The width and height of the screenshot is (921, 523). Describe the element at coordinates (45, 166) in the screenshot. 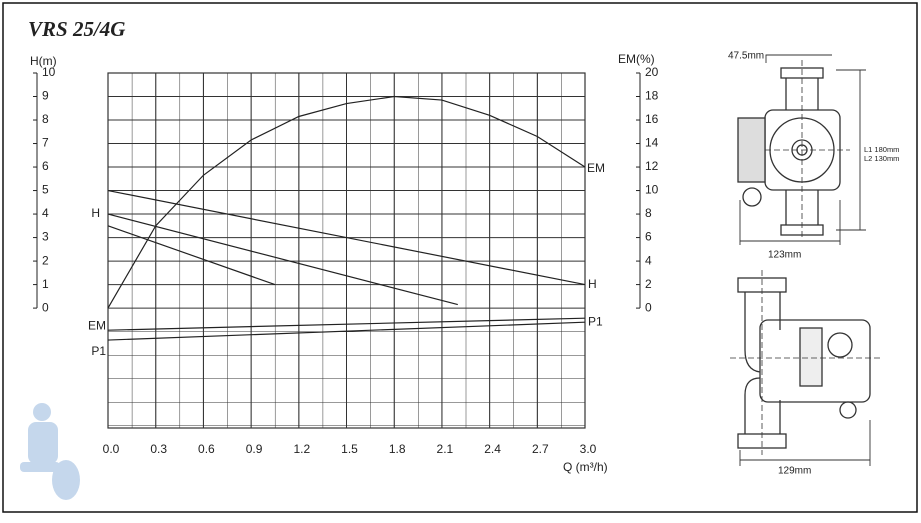

I see `y-tick-label: 6` at that location.